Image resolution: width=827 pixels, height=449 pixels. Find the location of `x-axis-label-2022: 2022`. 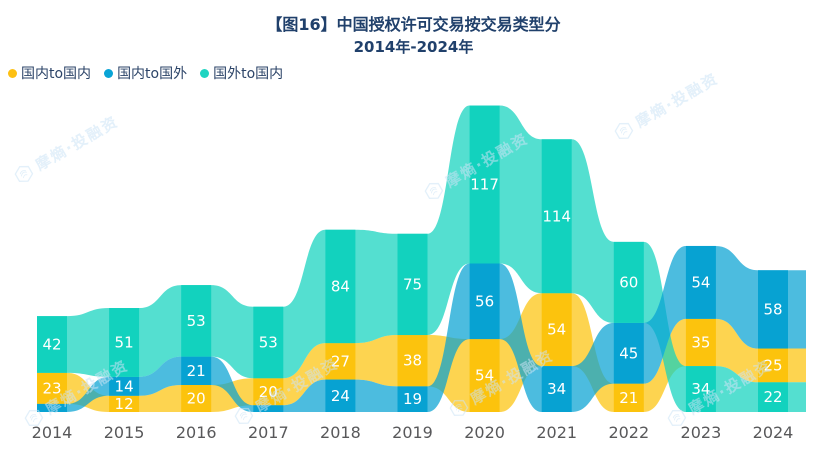

x-axis-label-2022: 2022 is located at coordinates (628, 432).